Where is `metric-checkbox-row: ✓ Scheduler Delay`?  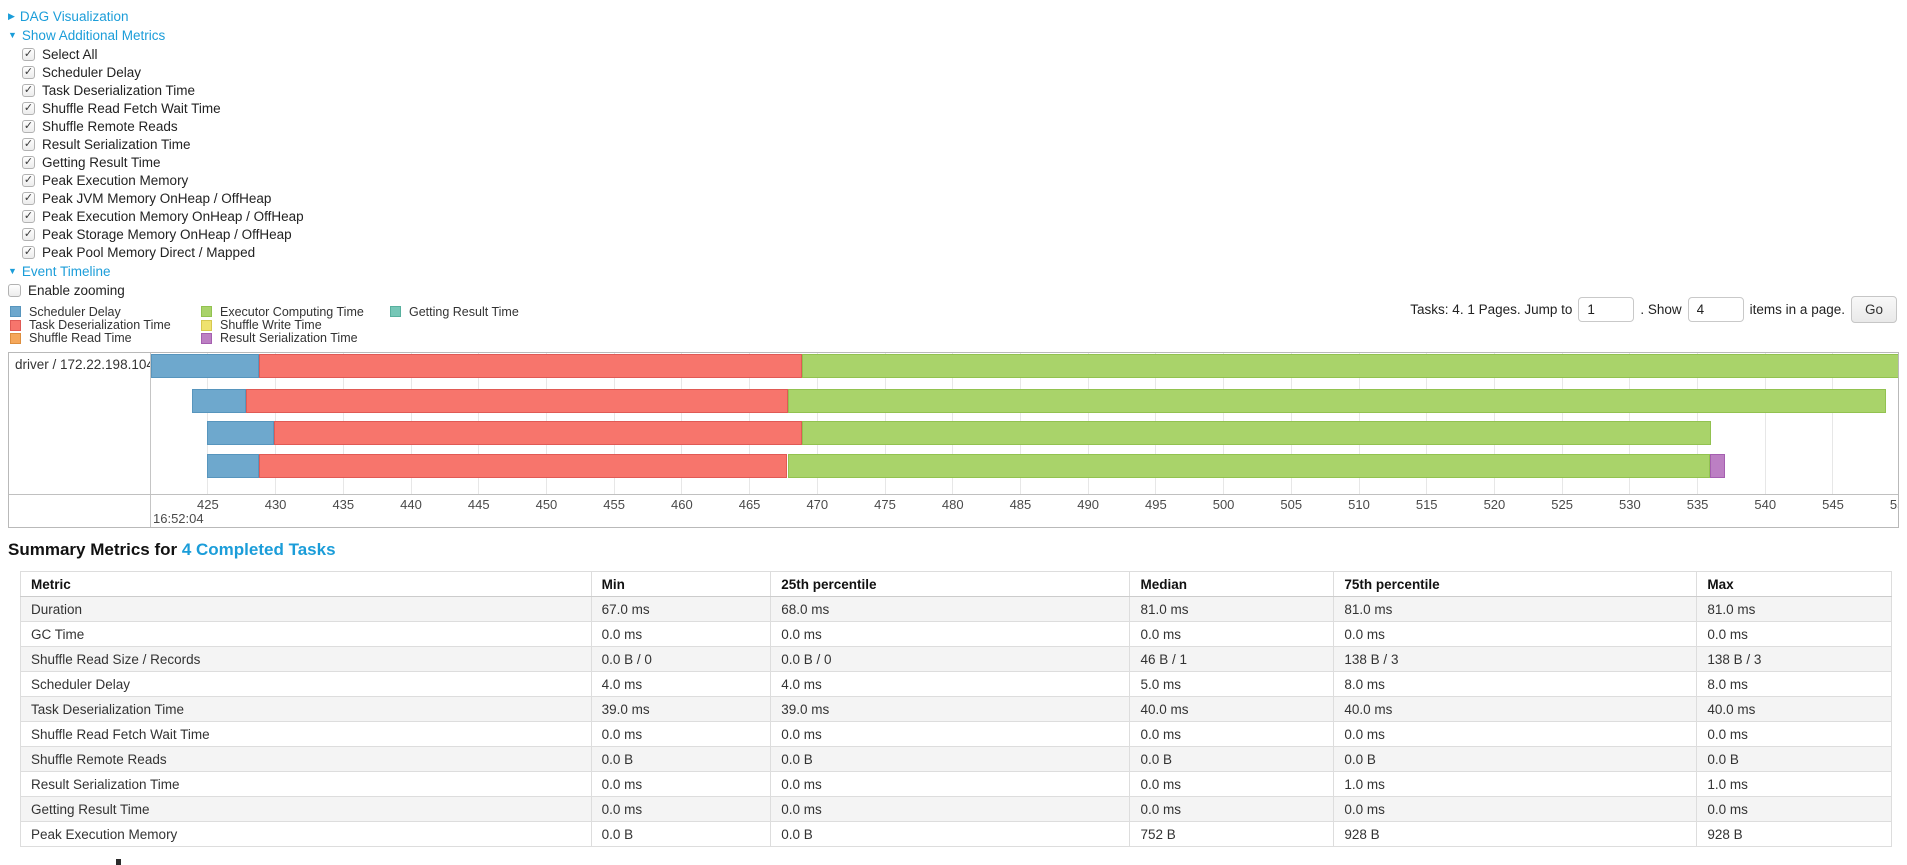
metric-checkbox-row: ✓ Scheduler Delay is located at coordinates (163, 72).